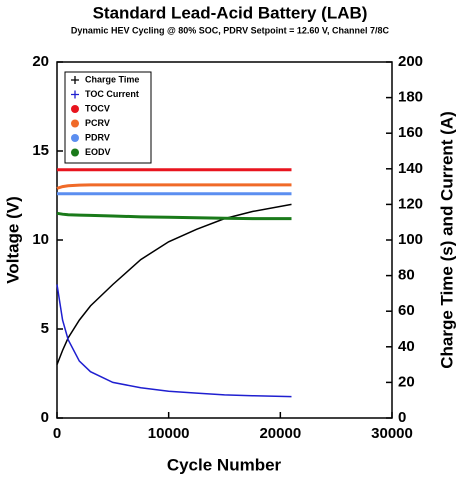  Describe the element at coordinates (446, 240) in the screenshot. I see `y2-axis-label: Charge Time (s) and Current (A)` at that location.